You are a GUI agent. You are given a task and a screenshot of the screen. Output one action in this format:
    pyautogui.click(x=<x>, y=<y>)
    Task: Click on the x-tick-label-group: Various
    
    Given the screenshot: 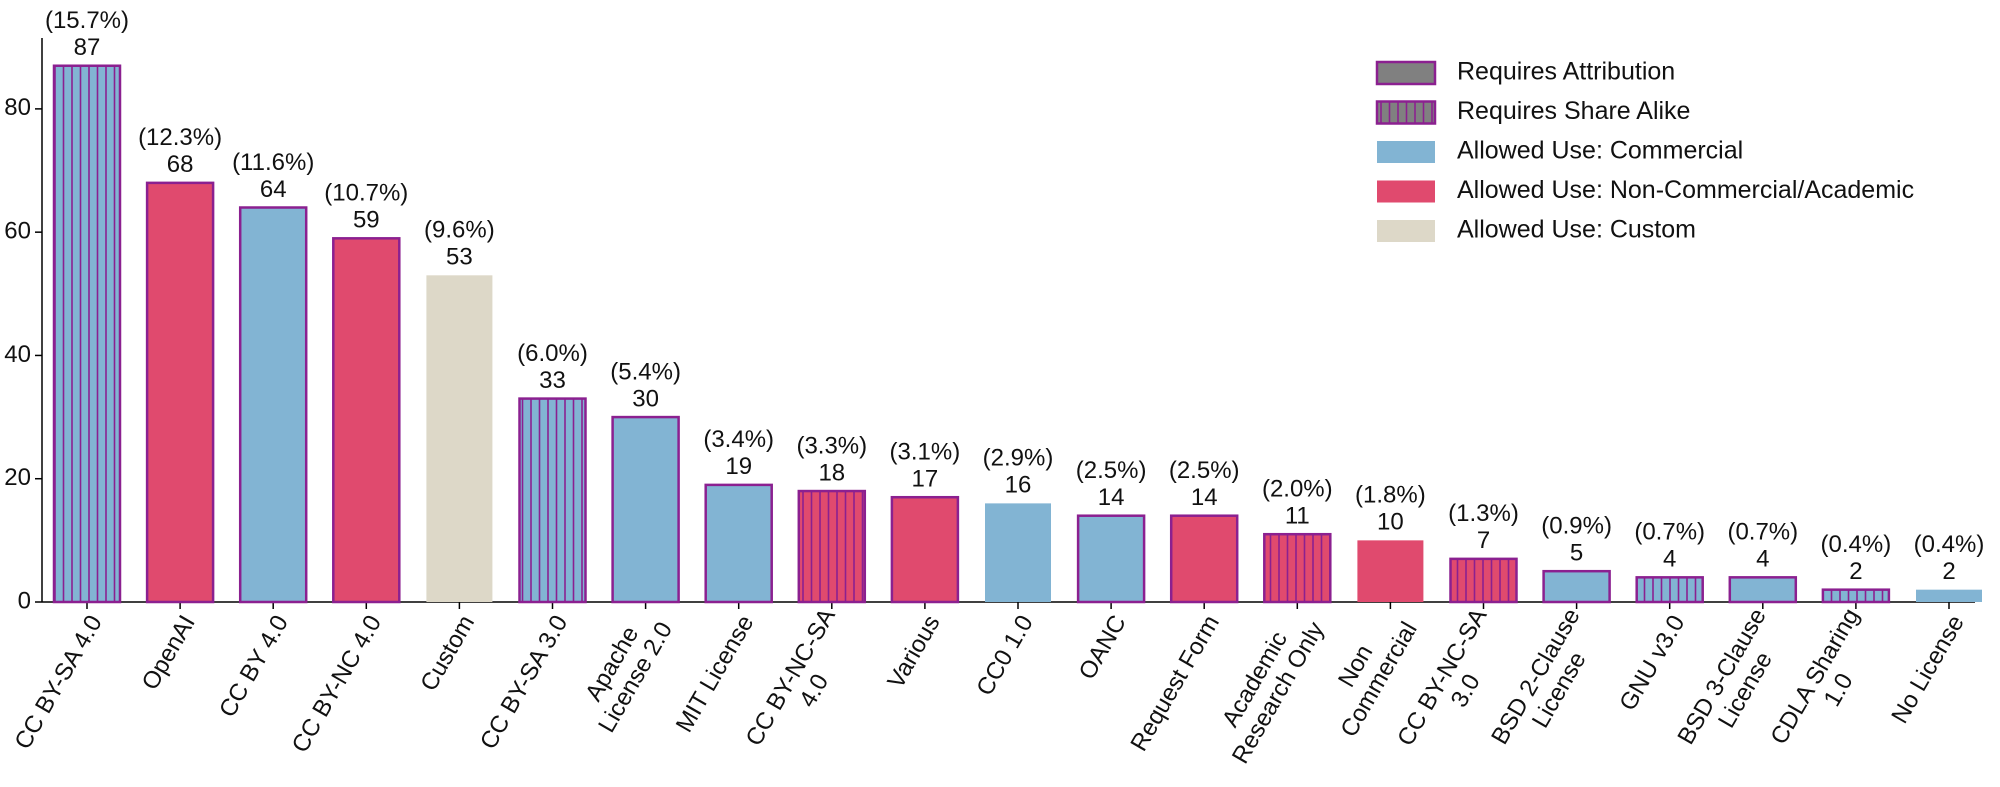 What is the action you would take?
    pyautogui.click(x=913, y=652)
    